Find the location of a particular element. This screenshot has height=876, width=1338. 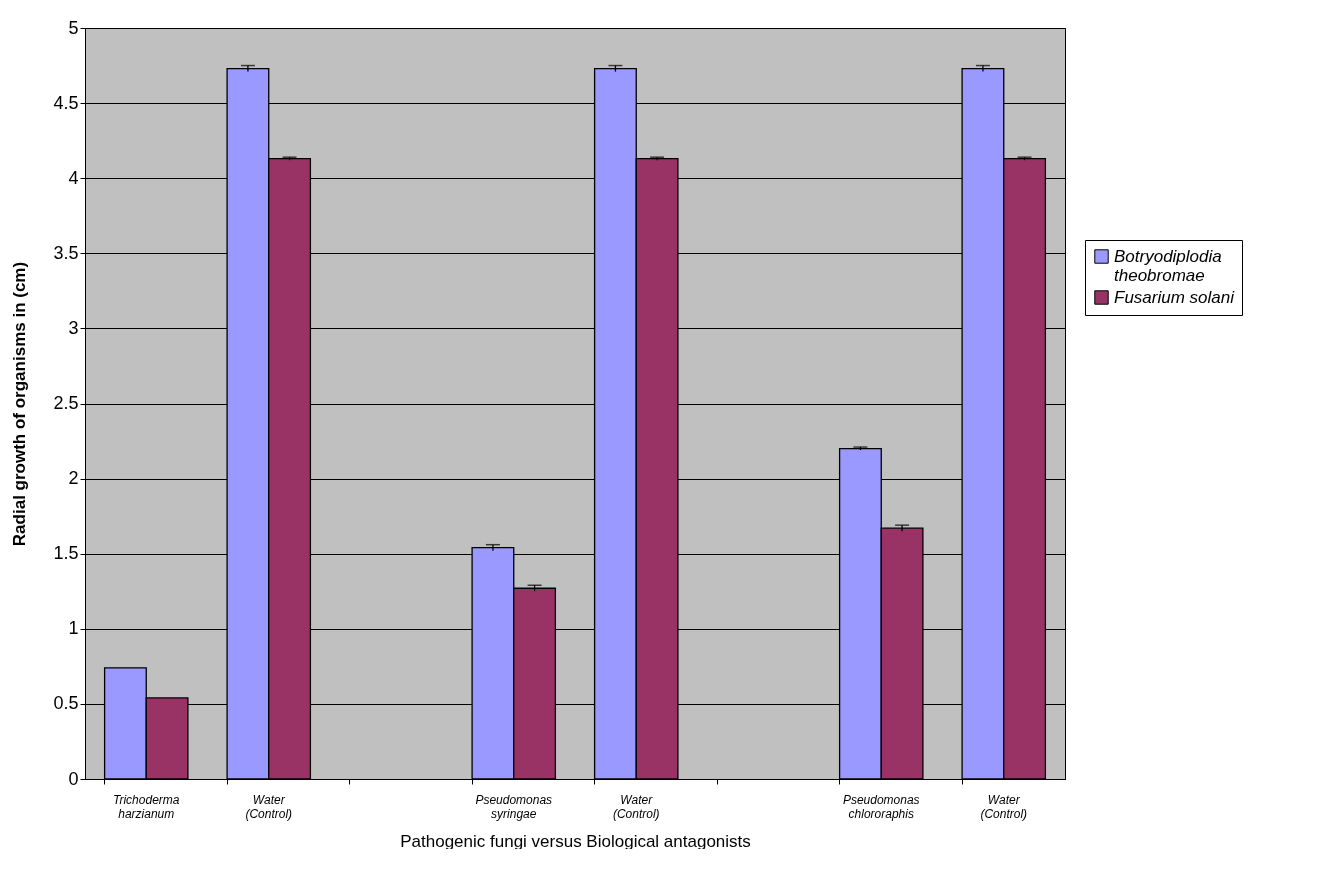

y-tick-label: 2 is located at coordinates (73, 478).